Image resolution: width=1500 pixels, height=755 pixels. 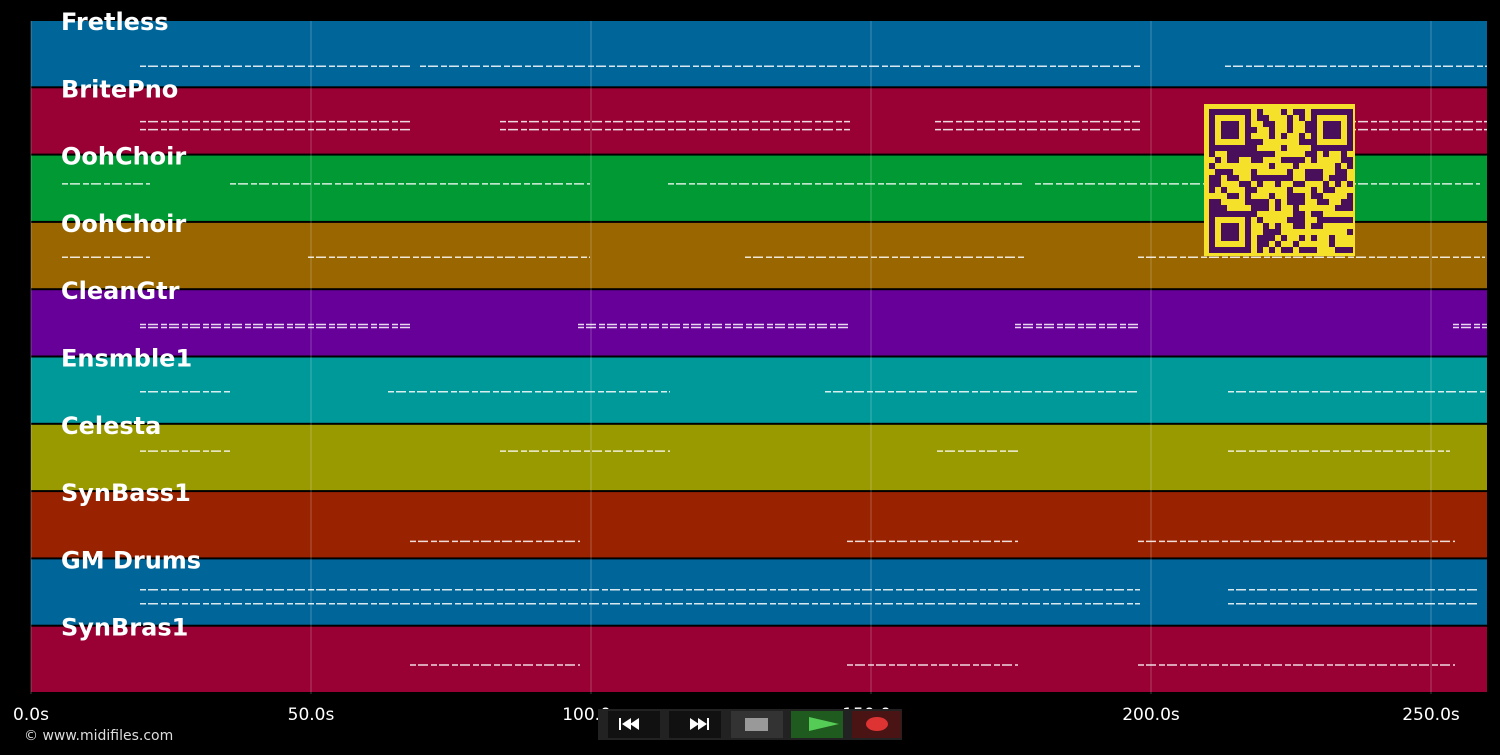 I want to click on play-button, so click(x=817, y=724).